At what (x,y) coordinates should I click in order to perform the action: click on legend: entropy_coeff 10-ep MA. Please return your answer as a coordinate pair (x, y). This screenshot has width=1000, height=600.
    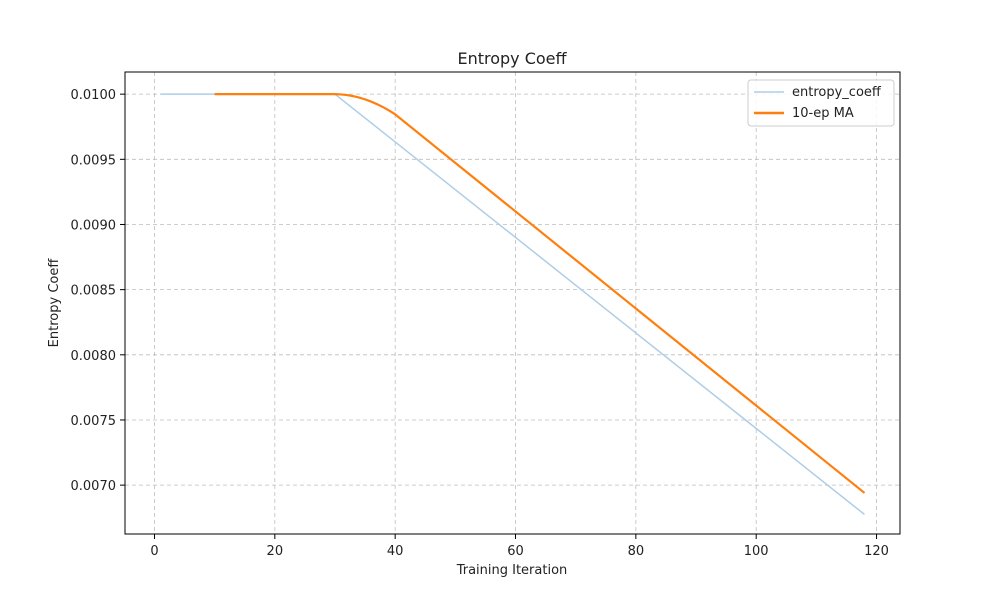
    Looking at the image, I should click on (821, 103).